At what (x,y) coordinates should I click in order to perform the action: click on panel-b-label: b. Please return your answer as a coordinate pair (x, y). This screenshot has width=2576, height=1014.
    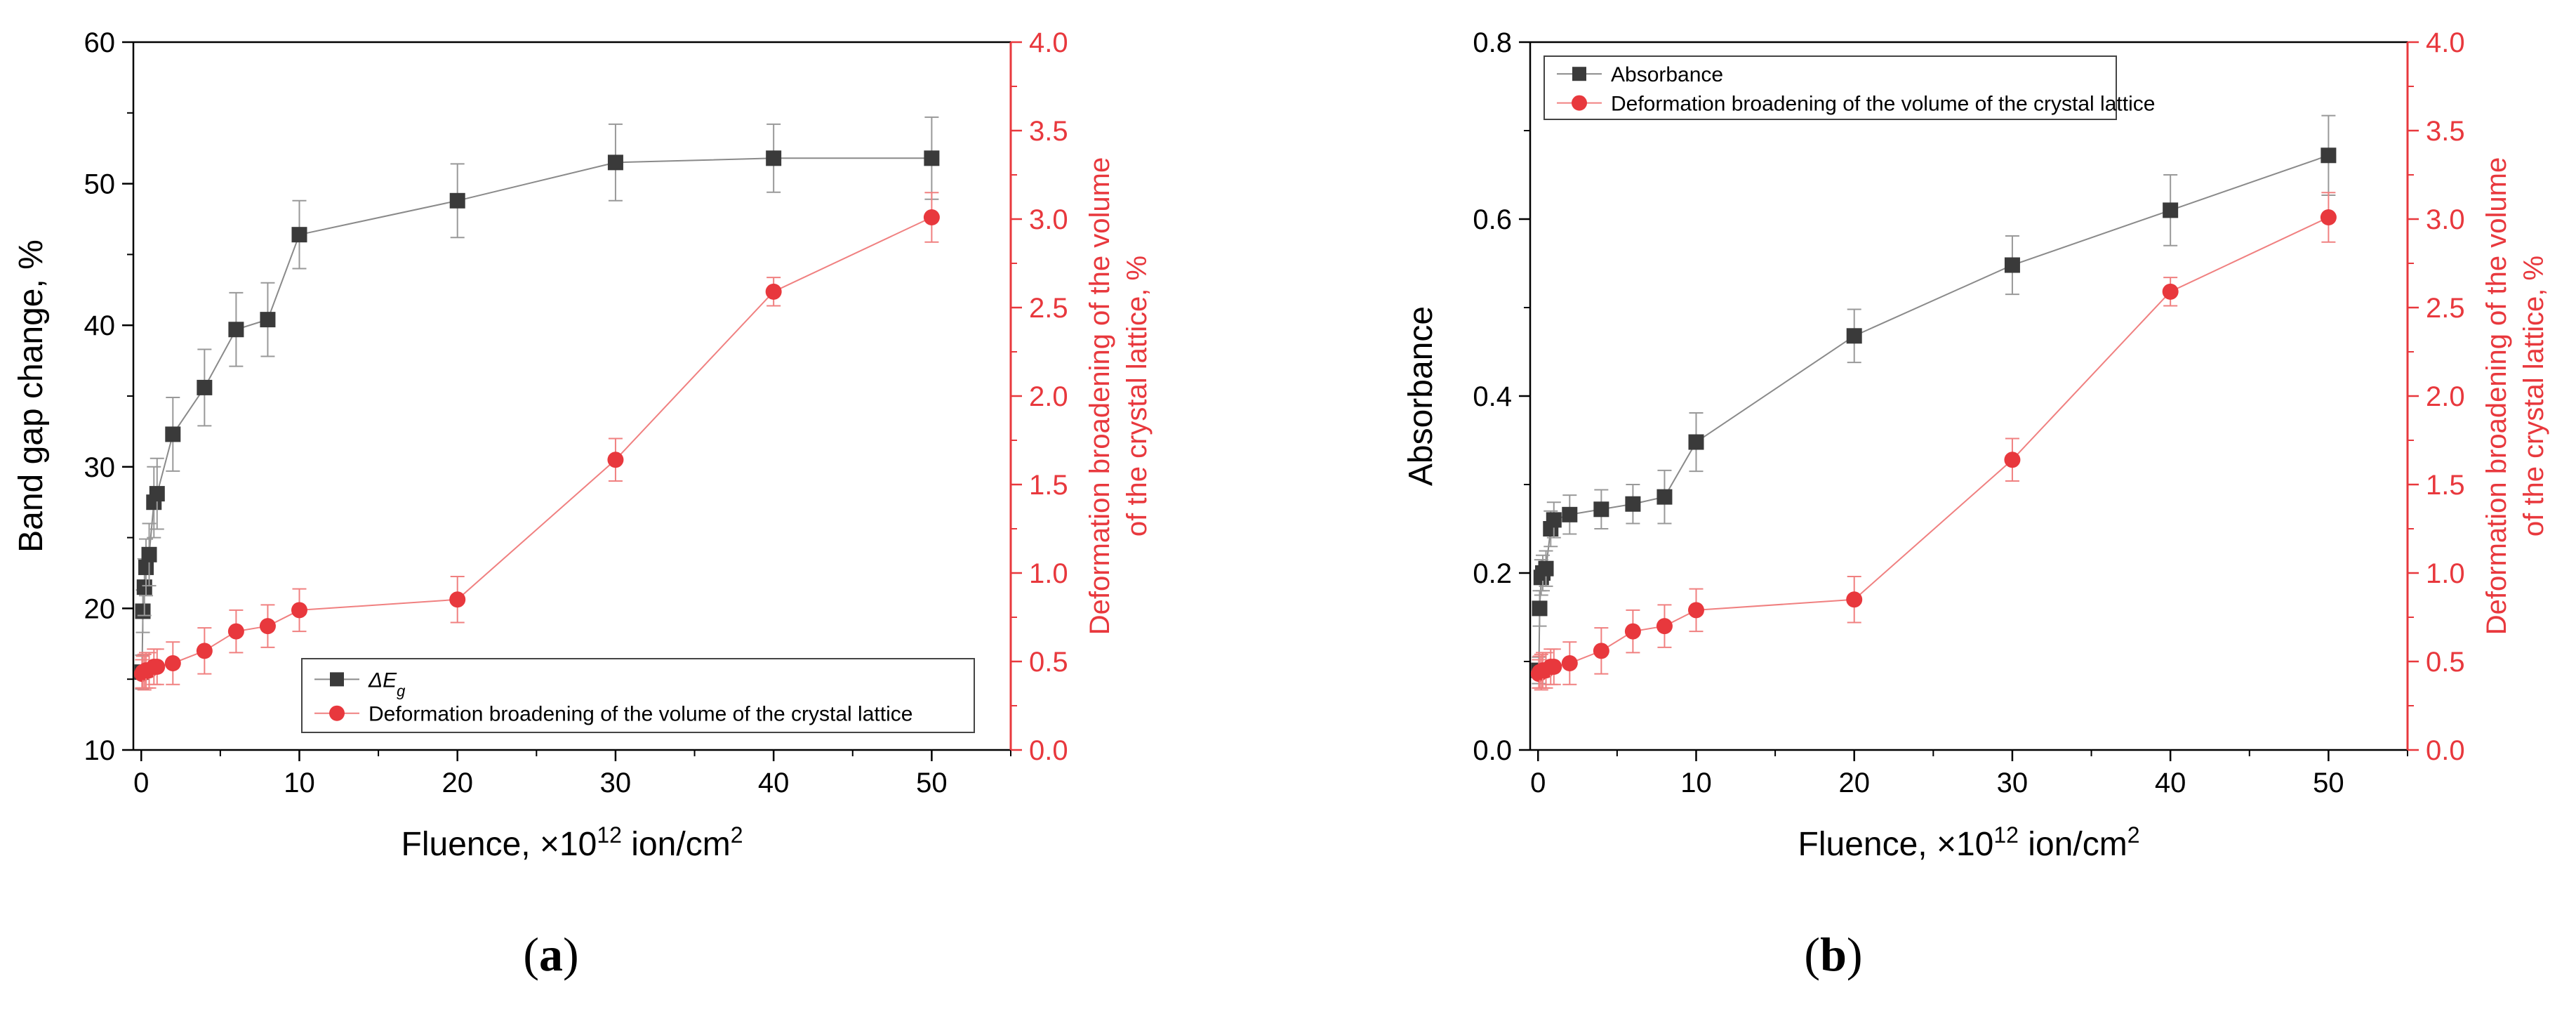
    Looking at the image, I should click on (1833, 954).